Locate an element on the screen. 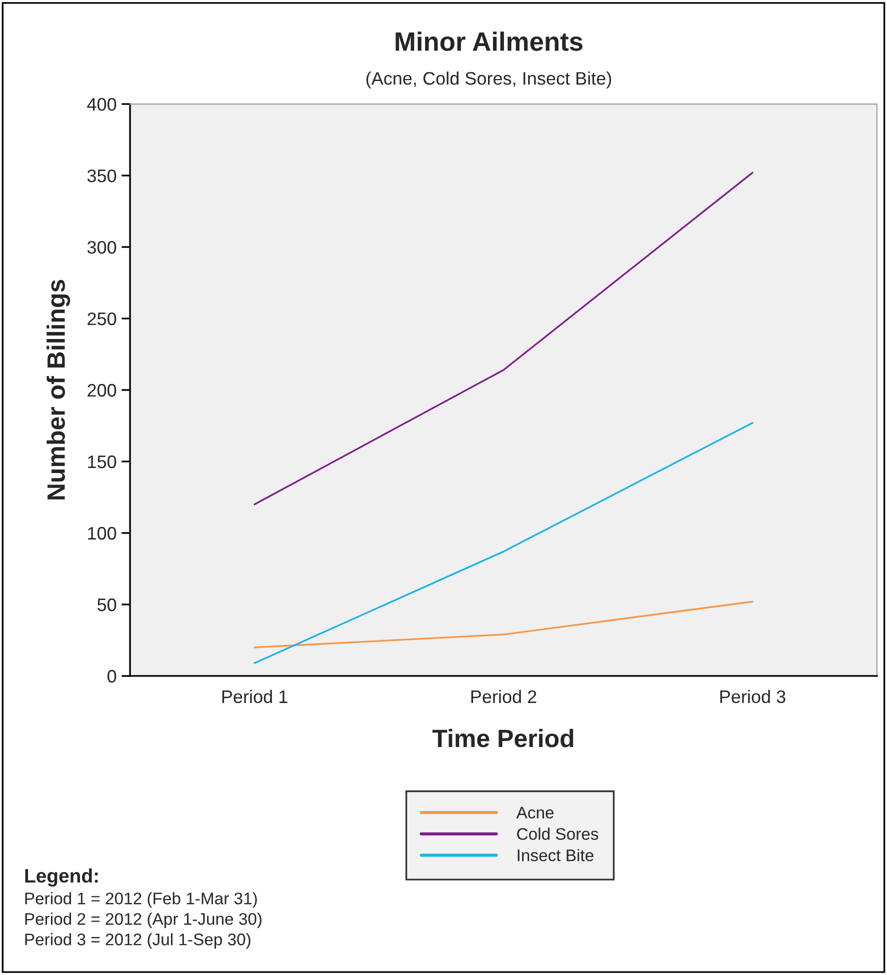 The height and width of the screenshot is (975, 887). y-tick-label: 150 is located at coordinates (102, 461).